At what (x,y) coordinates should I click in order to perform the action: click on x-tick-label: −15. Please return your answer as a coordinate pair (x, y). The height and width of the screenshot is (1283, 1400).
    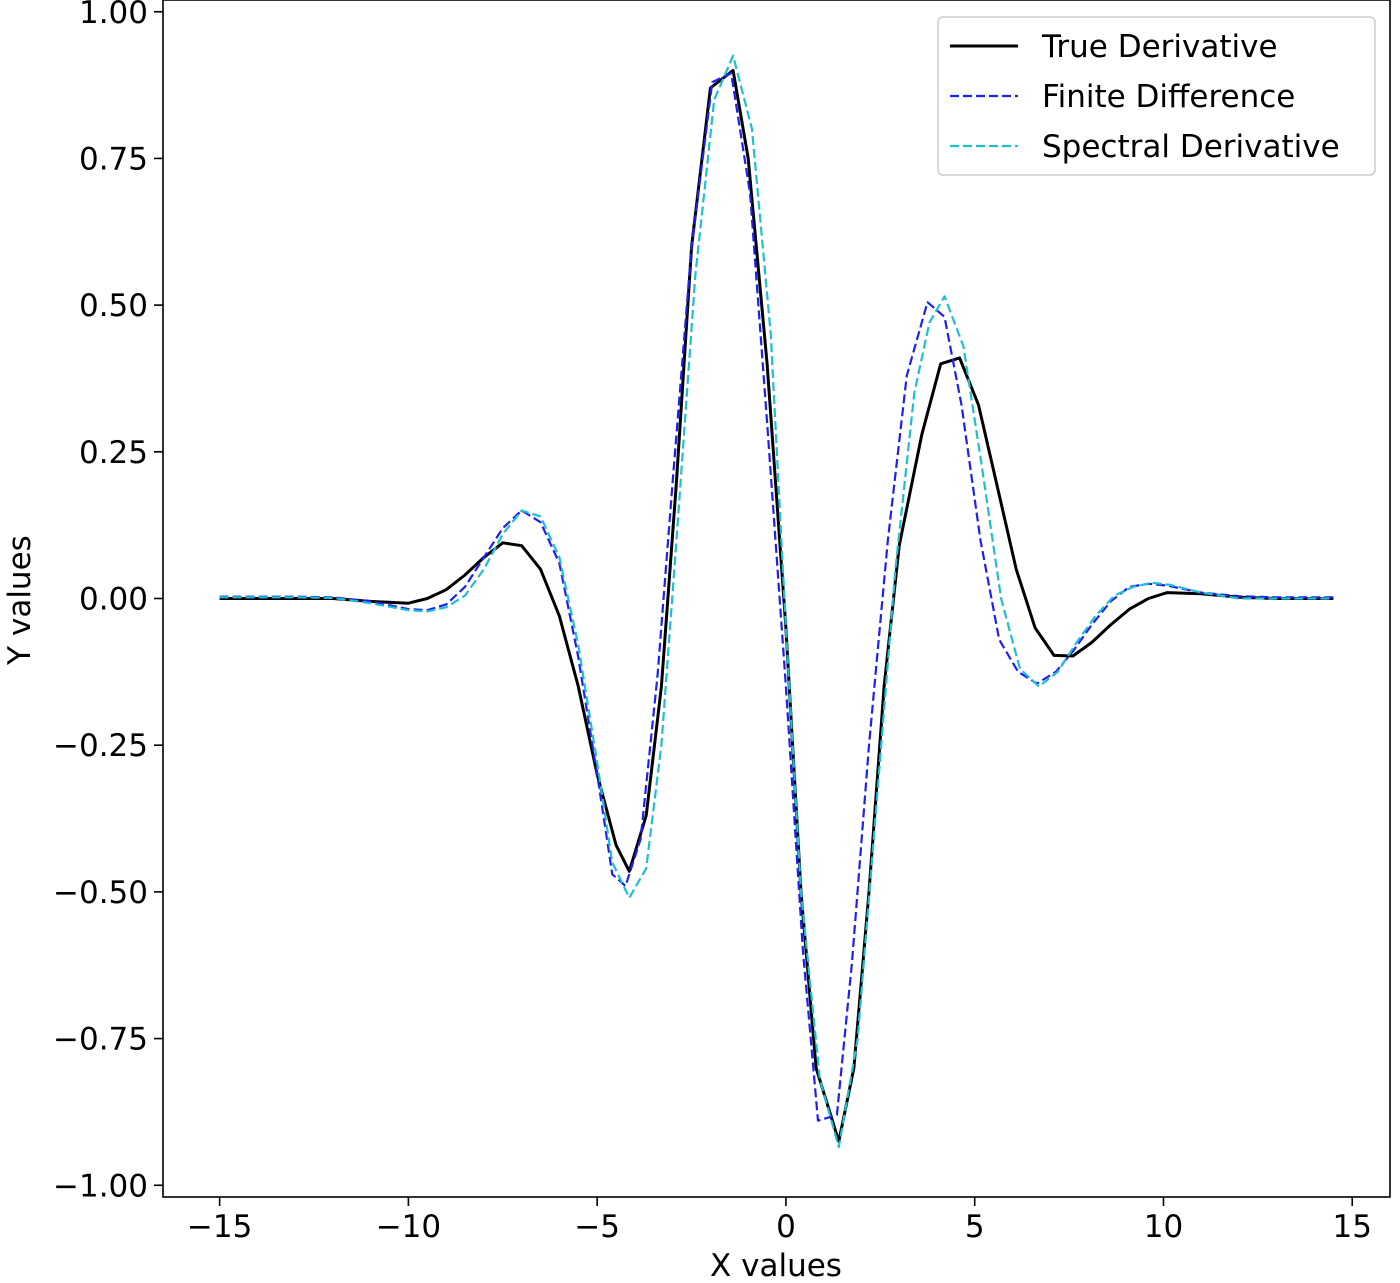
    Looking at the image, I should click on (219, 1227).